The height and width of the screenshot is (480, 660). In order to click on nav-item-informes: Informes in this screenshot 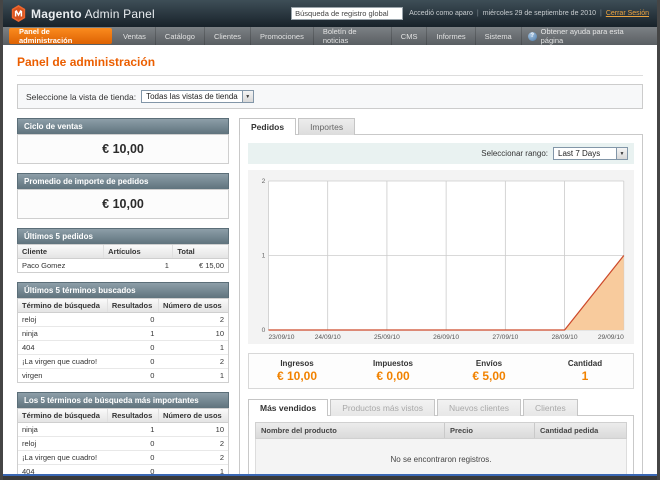, I will do `click(451, 36)`.